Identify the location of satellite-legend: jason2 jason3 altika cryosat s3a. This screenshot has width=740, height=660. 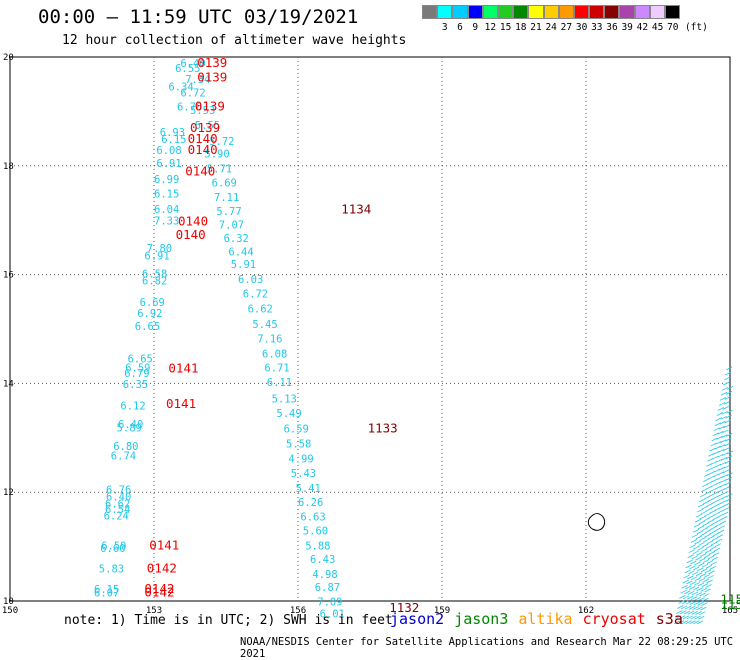
(536, 619).